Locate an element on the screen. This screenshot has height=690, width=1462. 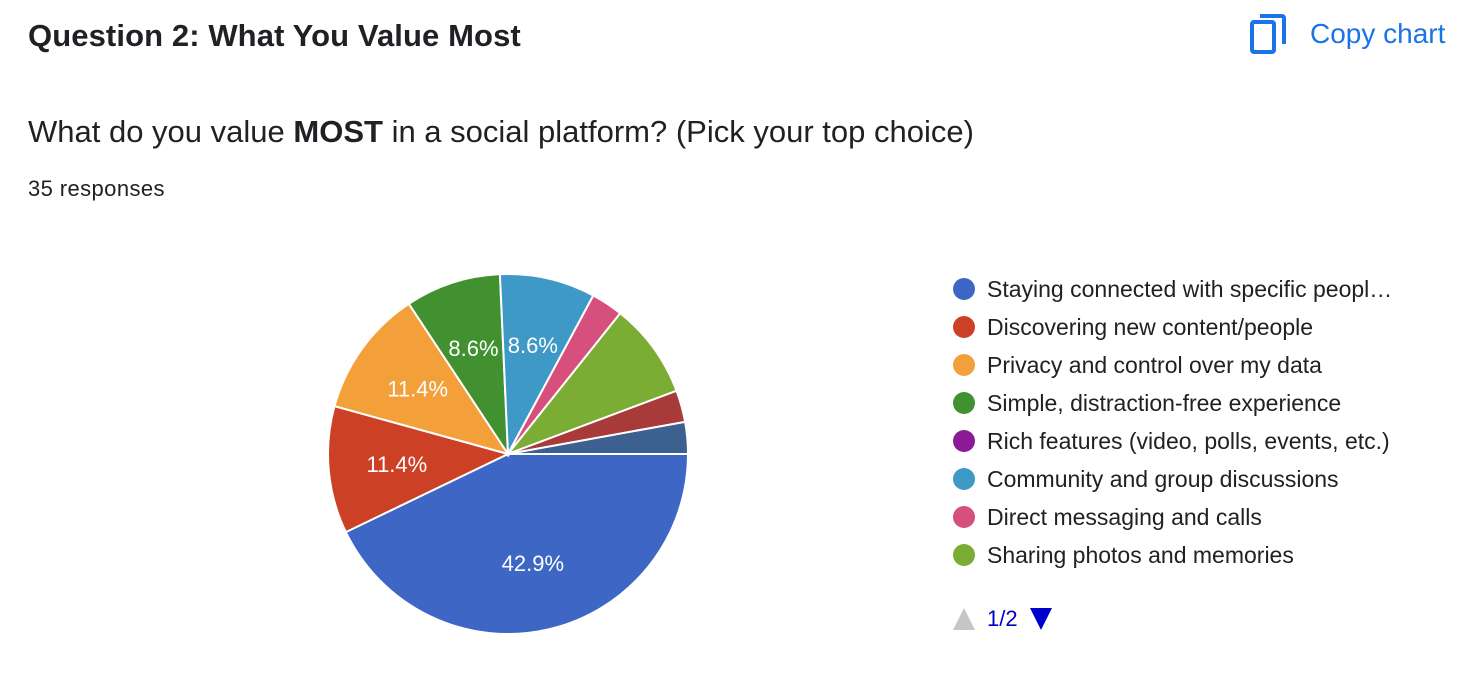
legend-item: Simple, distraction-free experience is located at coordinates (1172, 403).